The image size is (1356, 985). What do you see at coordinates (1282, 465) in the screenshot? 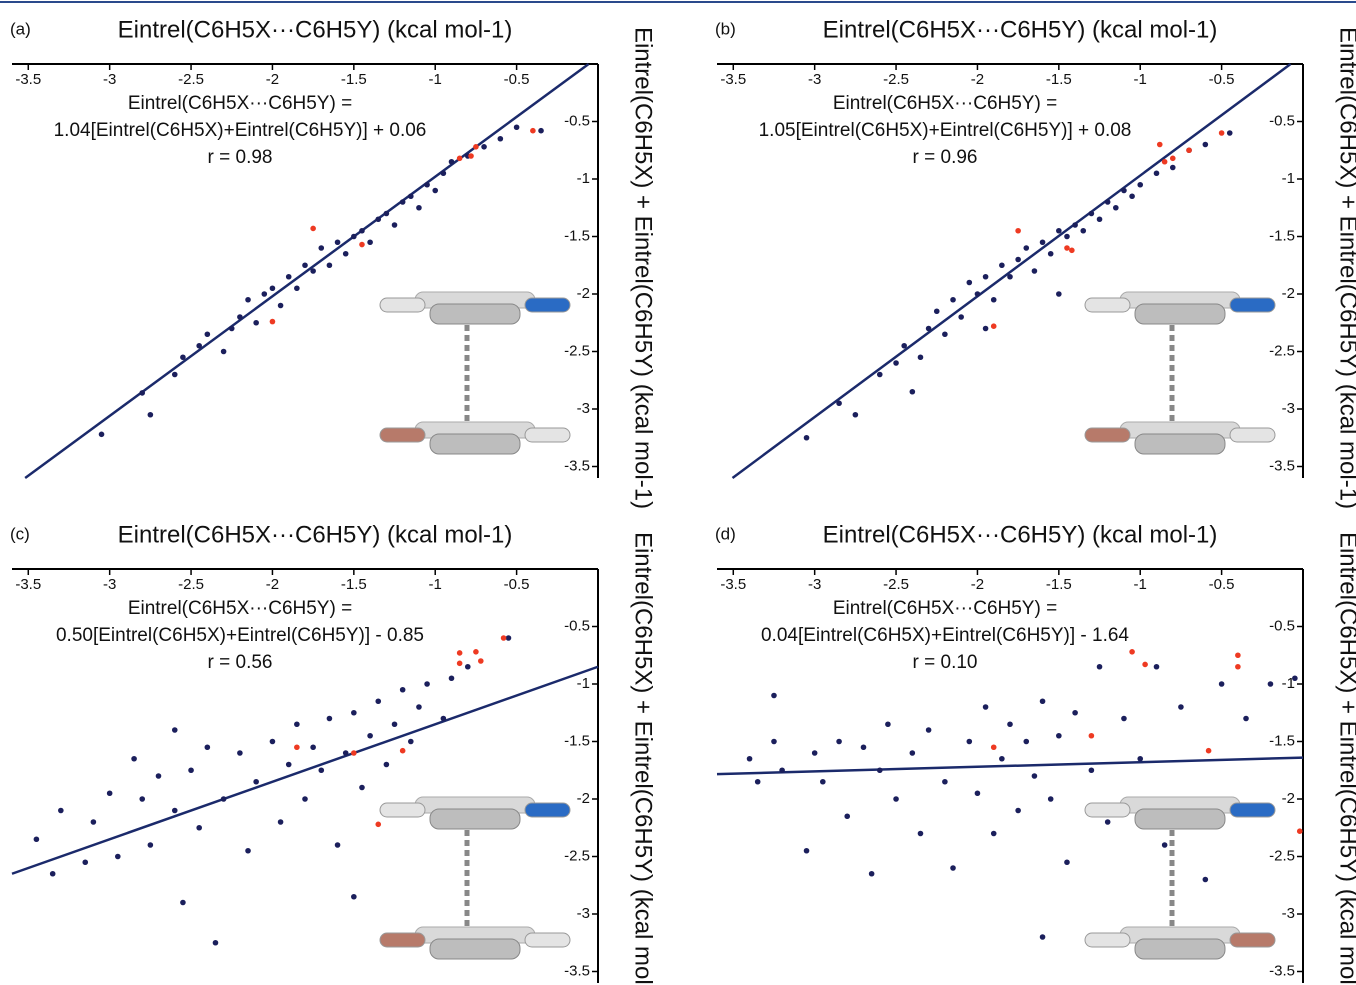
I see `y-tick-label: -3.5` at bounding box center [1282, 465].